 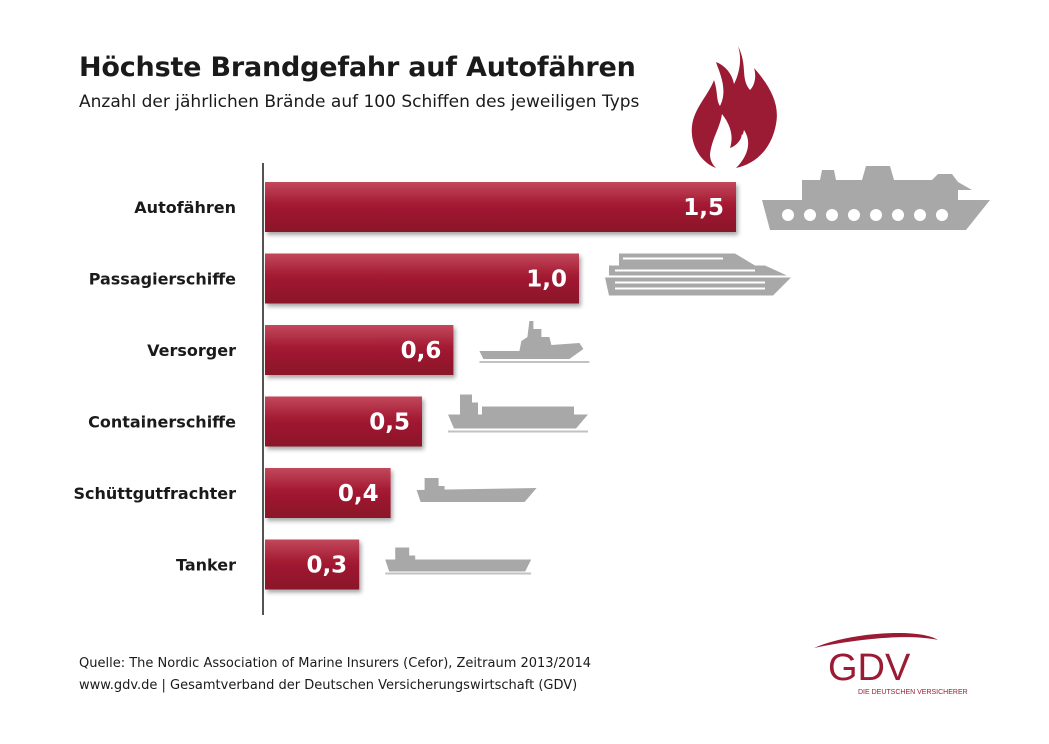 I want to click on car-ferry-icon, so click(x=876, y=198).